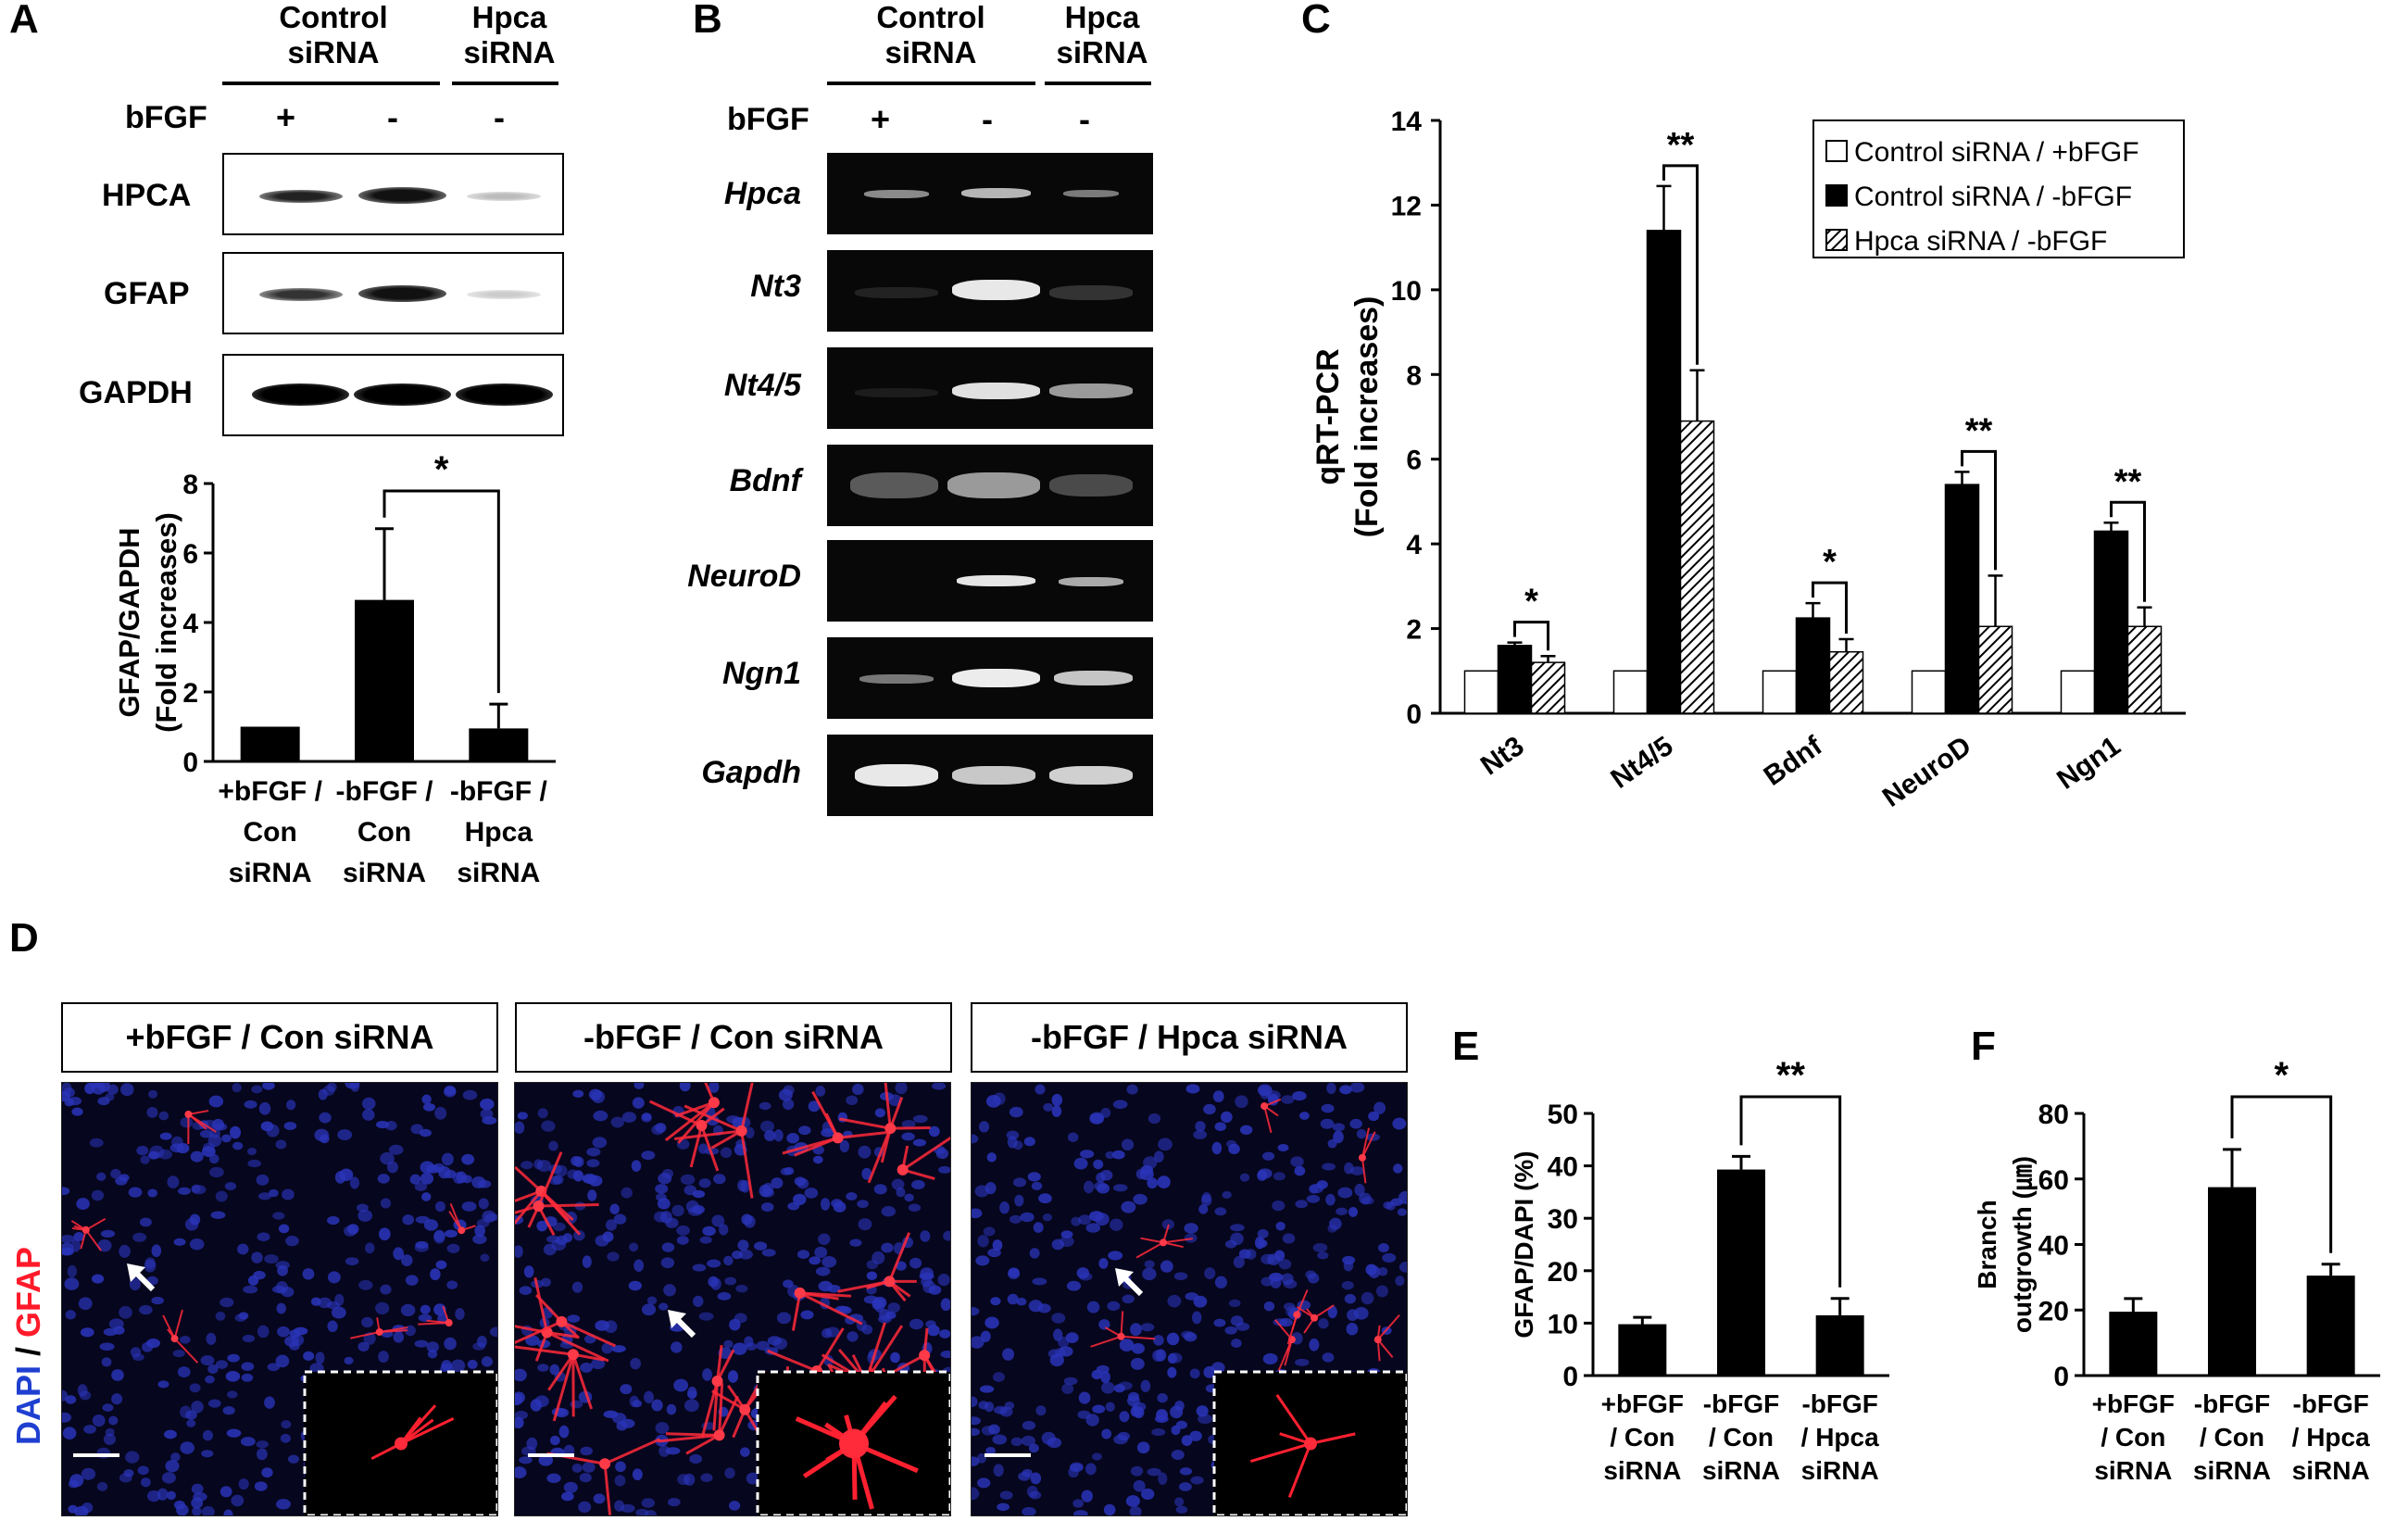  What do you see at coordinates (393, 194) in the screenshot?
I see `western-blot-hpca` at bounding box center [393, 194].